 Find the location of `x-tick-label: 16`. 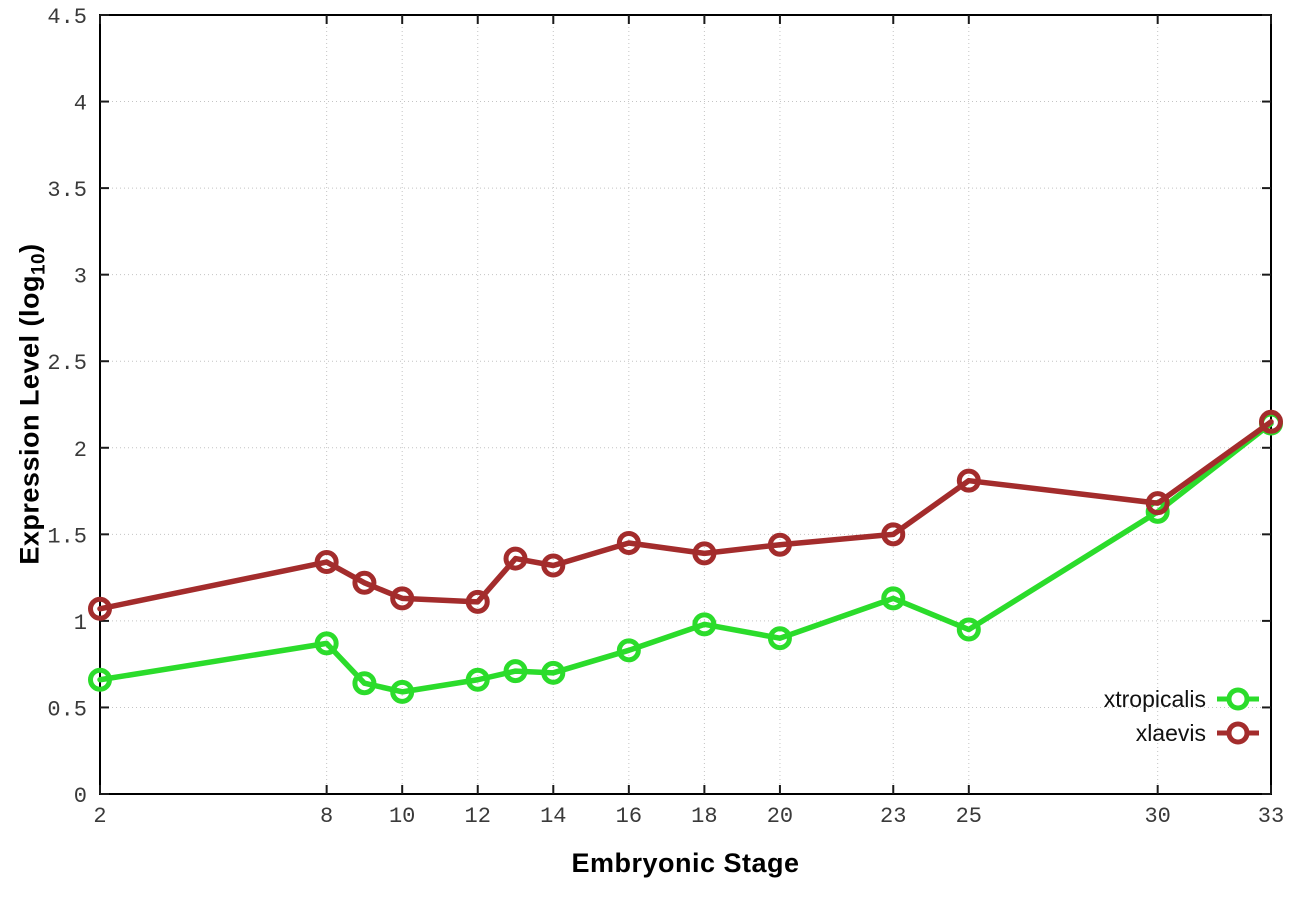

x-tick-label: 16 is located at coordinates (629, 816).